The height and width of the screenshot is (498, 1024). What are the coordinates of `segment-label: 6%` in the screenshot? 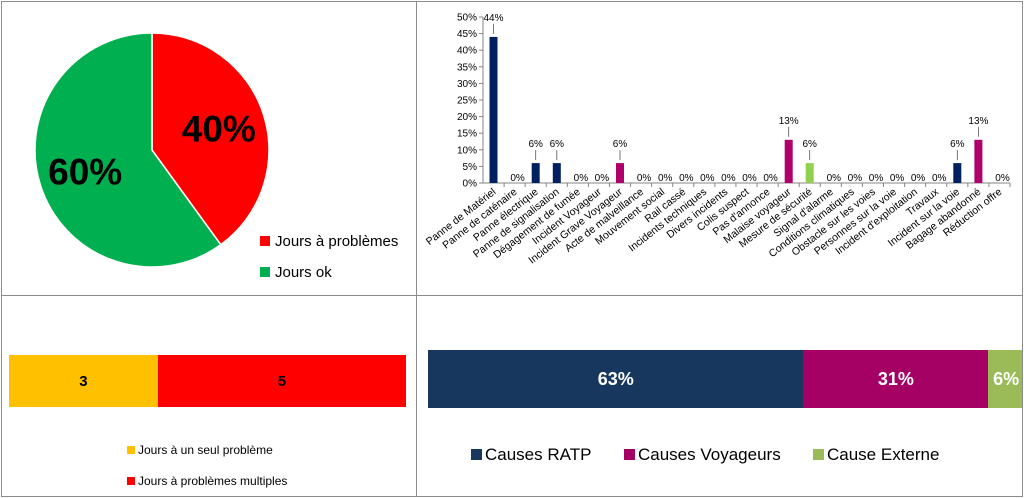 It's located at (1006, 378).